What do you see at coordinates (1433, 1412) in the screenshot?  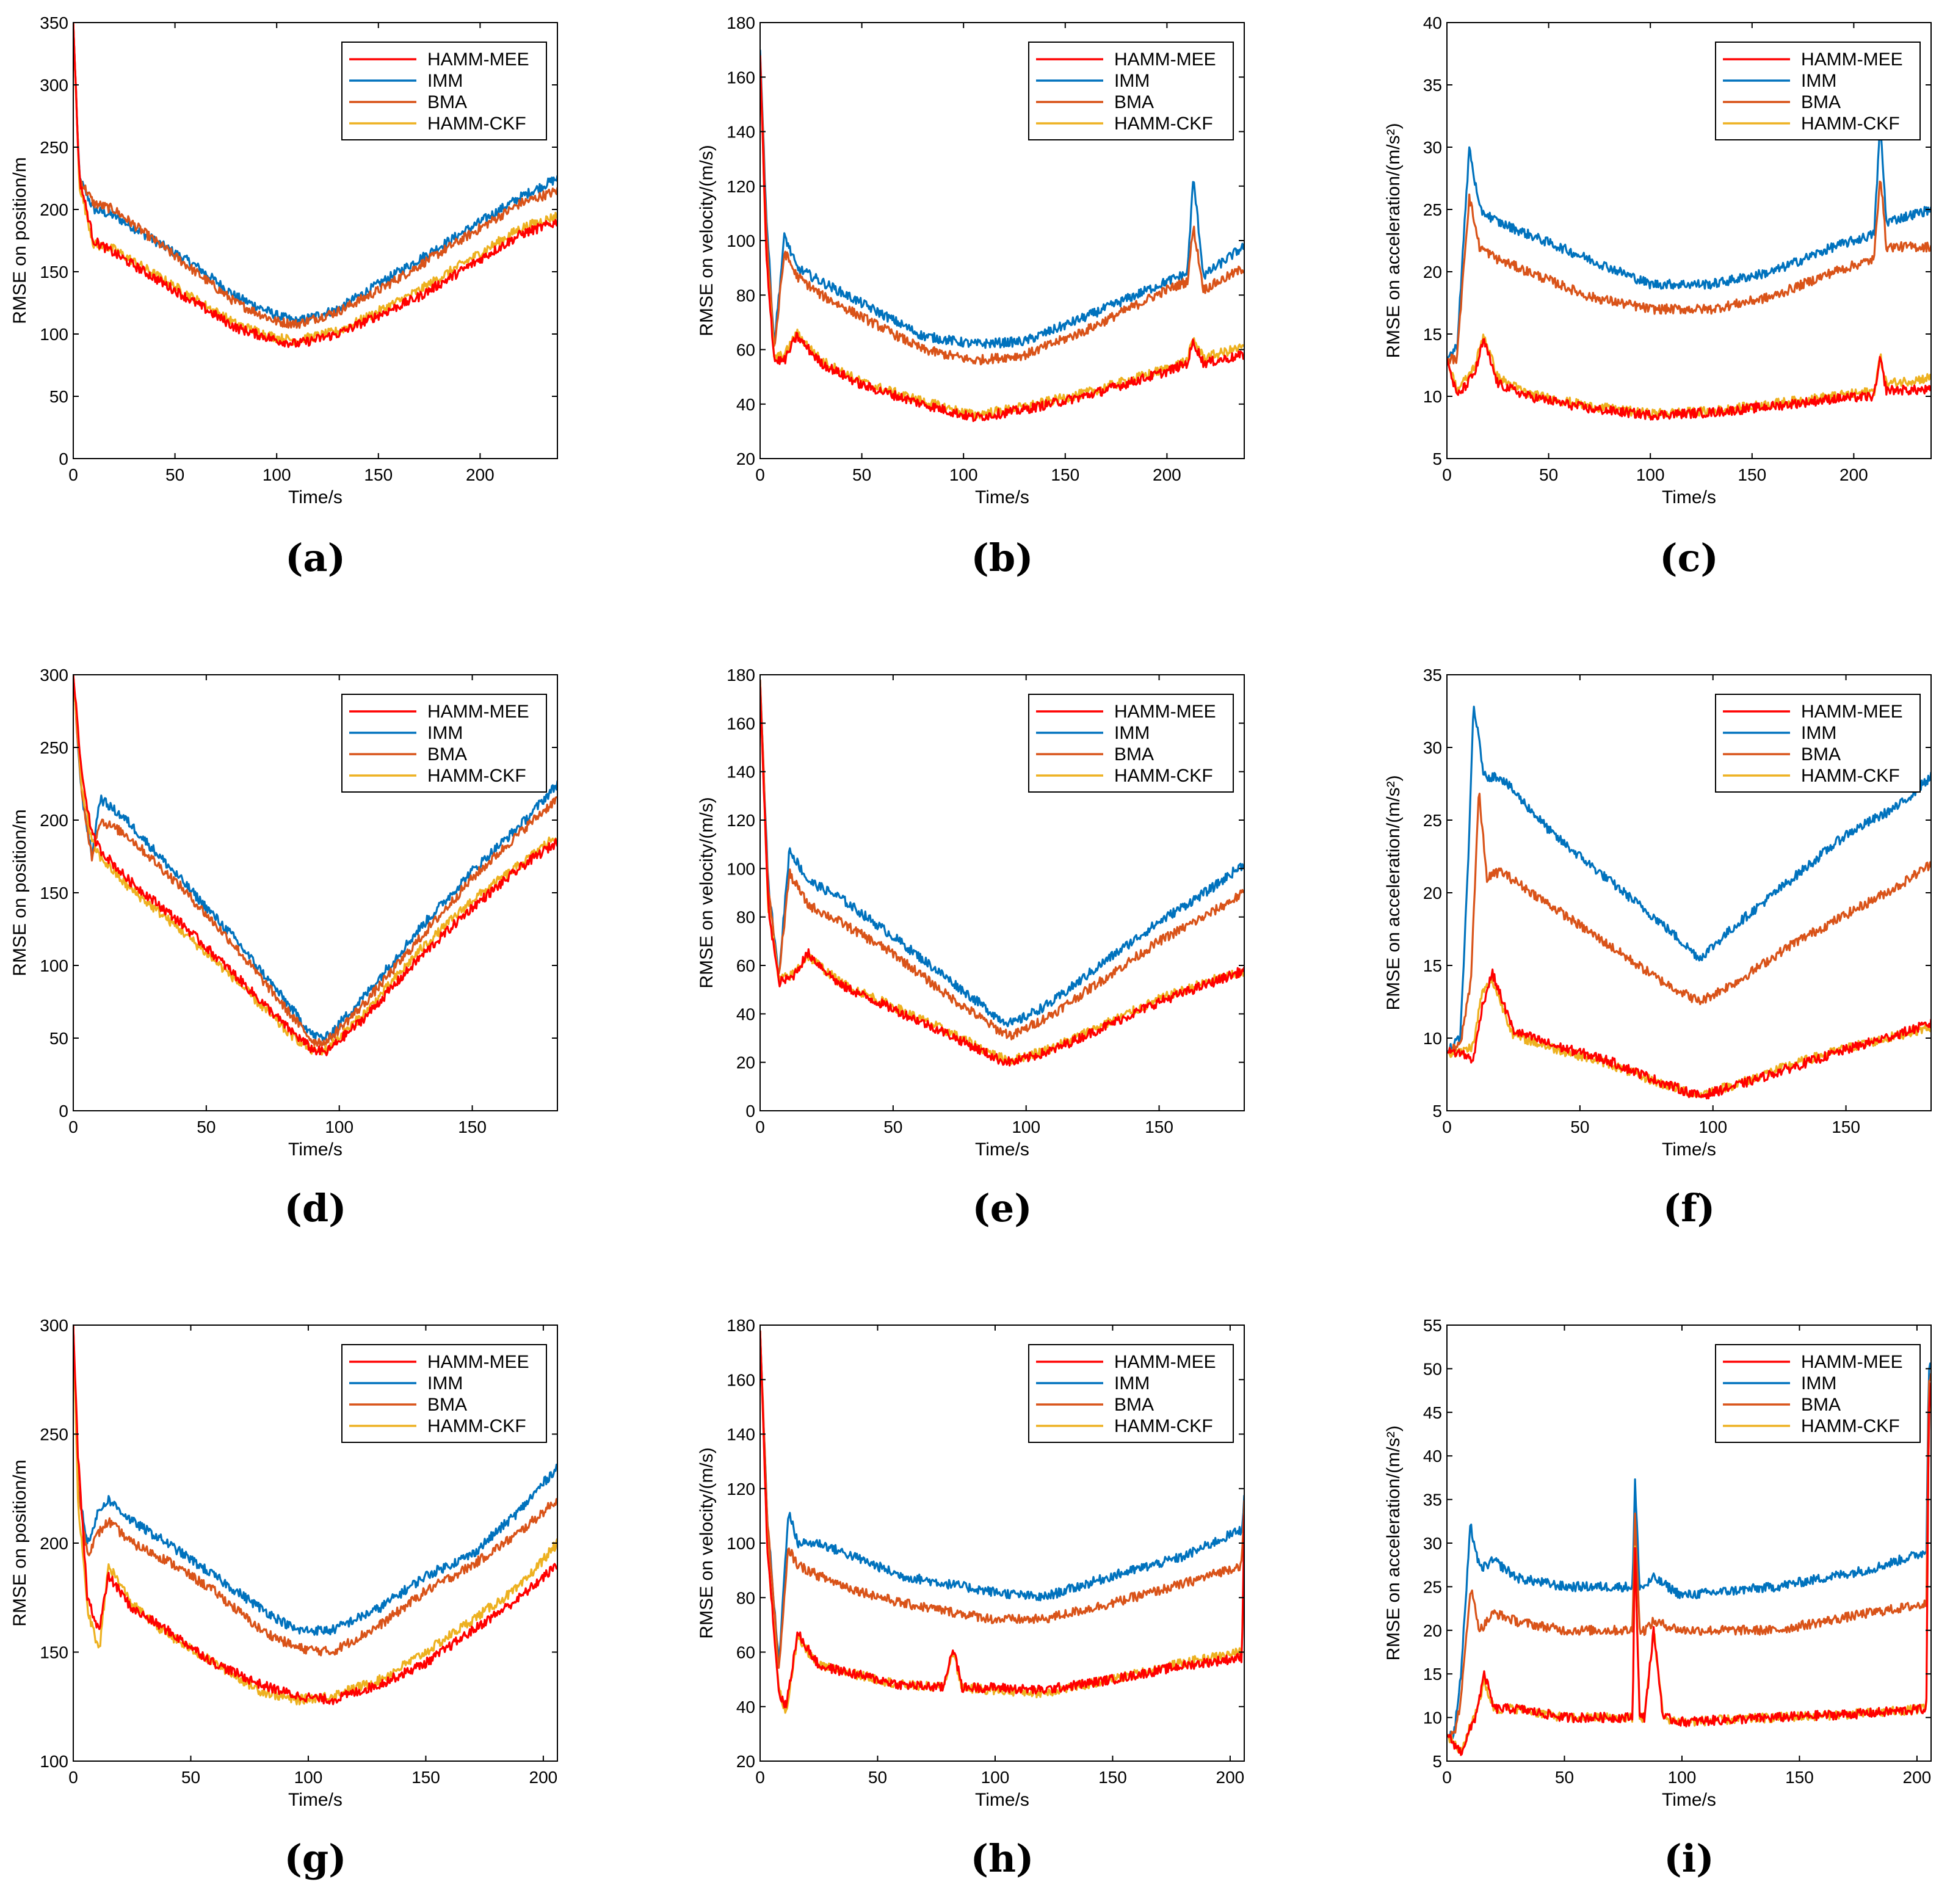 I see `y-tick-label: 45` at bounding box center [1433, 1412].